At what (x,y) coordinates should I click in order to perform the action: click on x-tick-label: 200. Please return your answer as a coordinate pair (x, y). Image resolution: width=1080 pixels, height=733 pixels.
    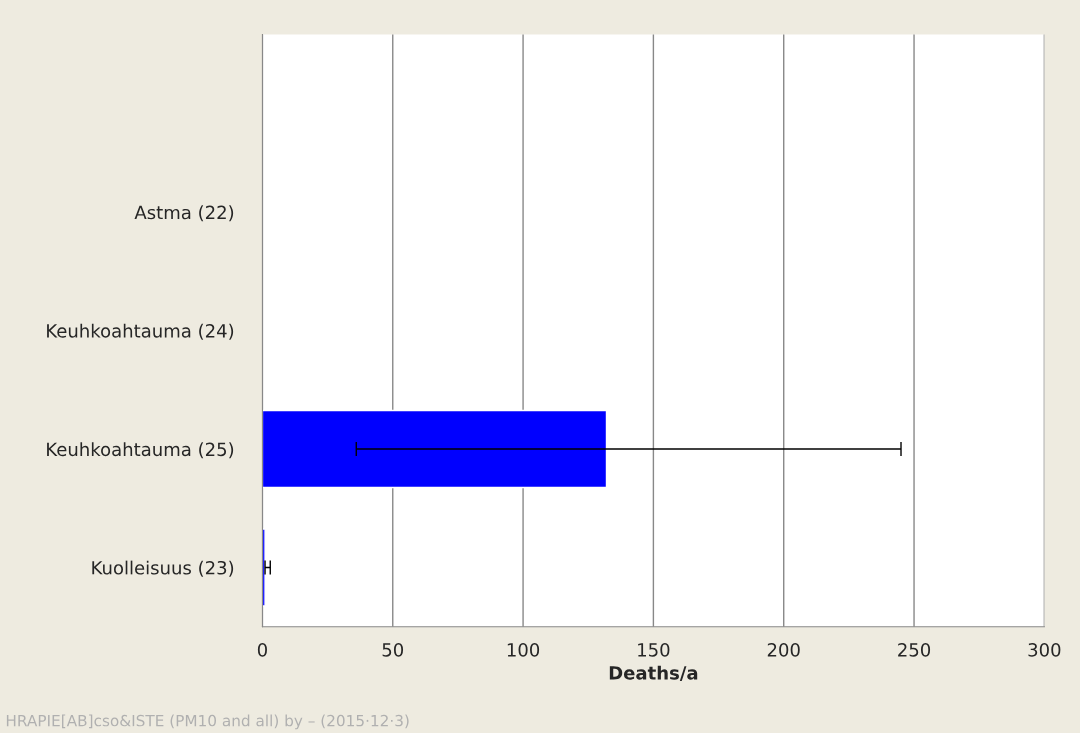
    Looking at the image, I should click on (783, 650).